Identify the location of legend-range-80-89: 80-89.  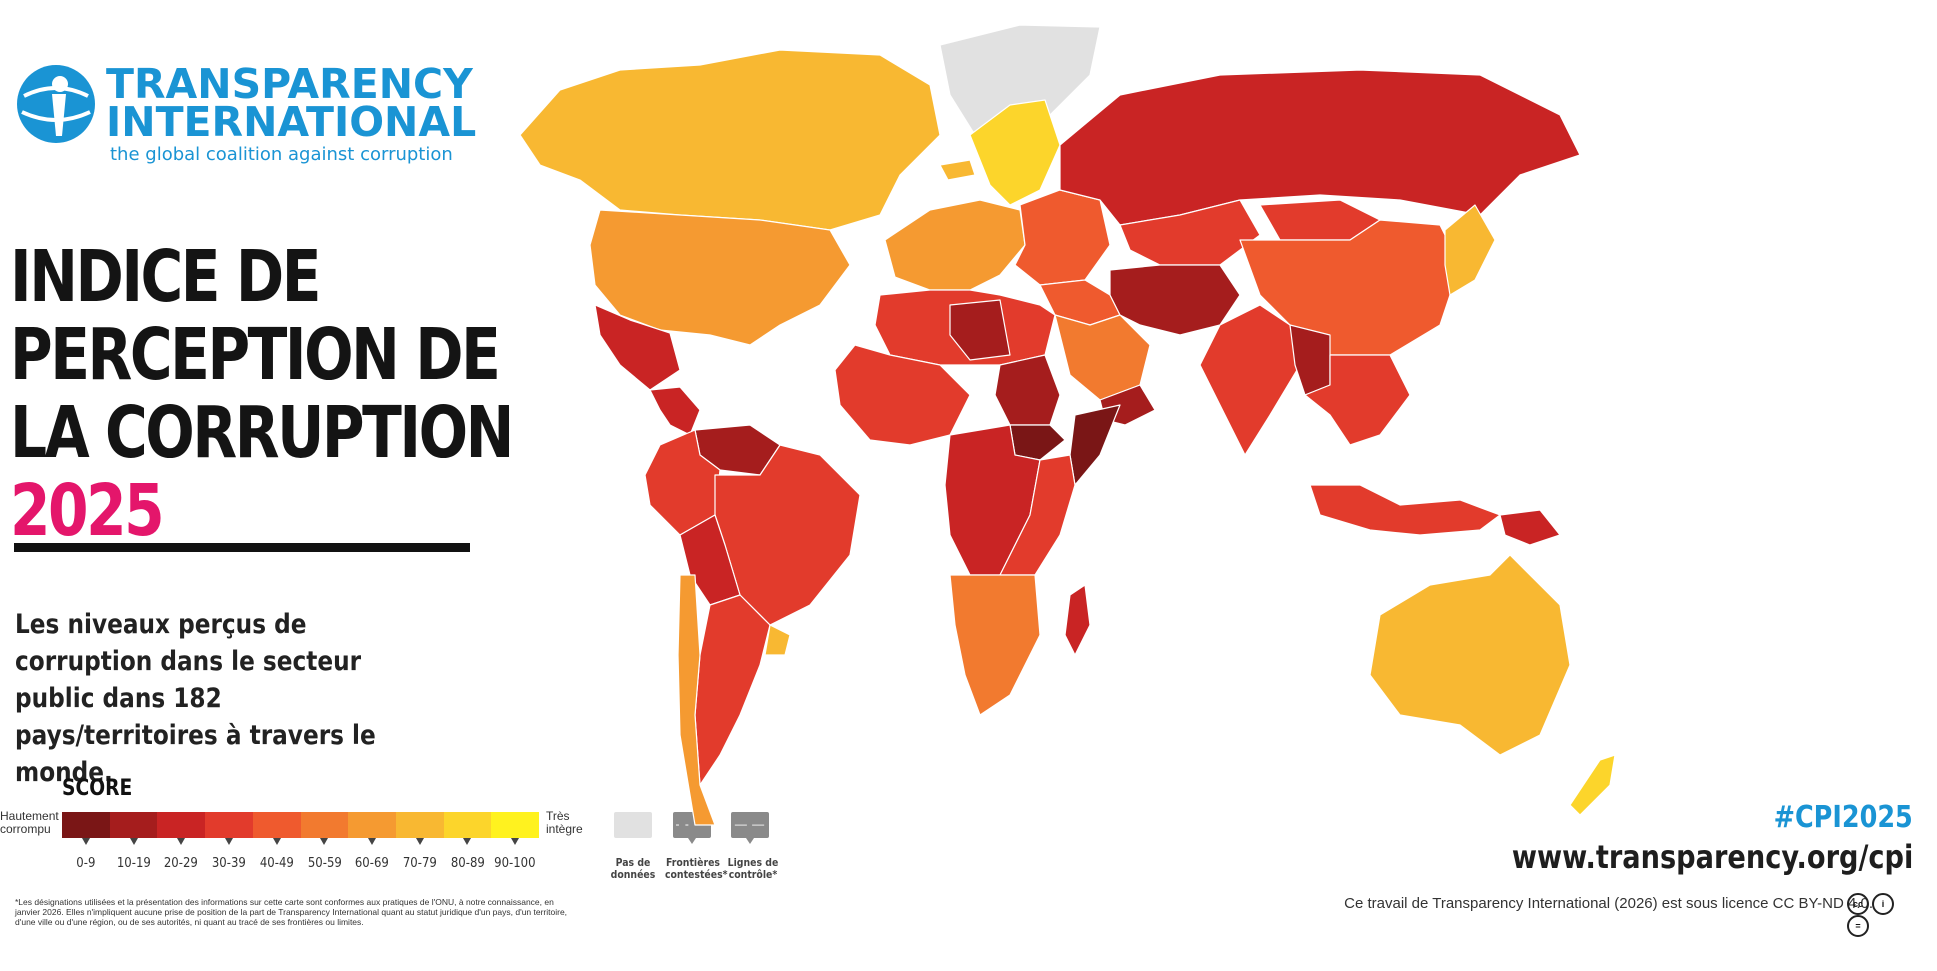
(467, 863).